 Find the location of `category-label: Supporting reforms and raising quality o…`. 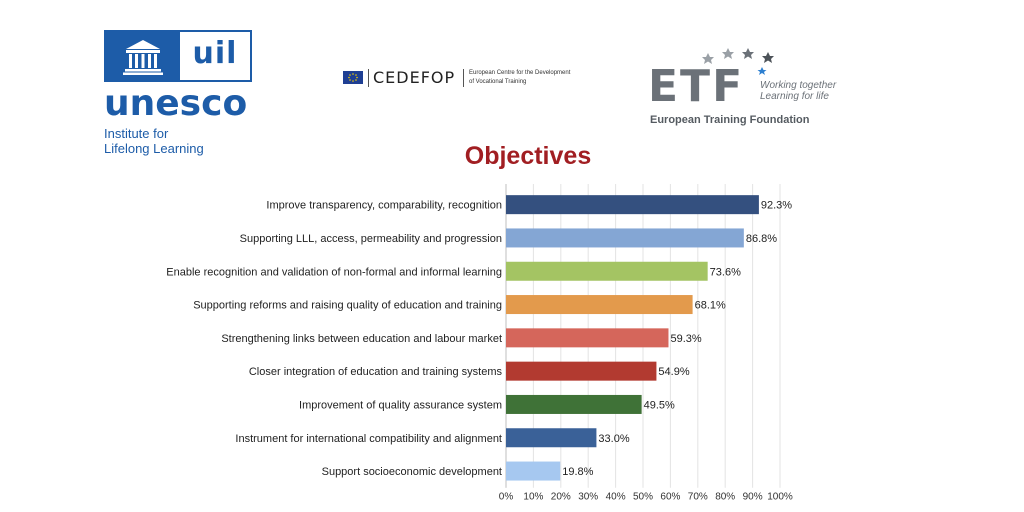

category-label: Supporting reforms and raising quality o… is located at coordinates (347, 306).